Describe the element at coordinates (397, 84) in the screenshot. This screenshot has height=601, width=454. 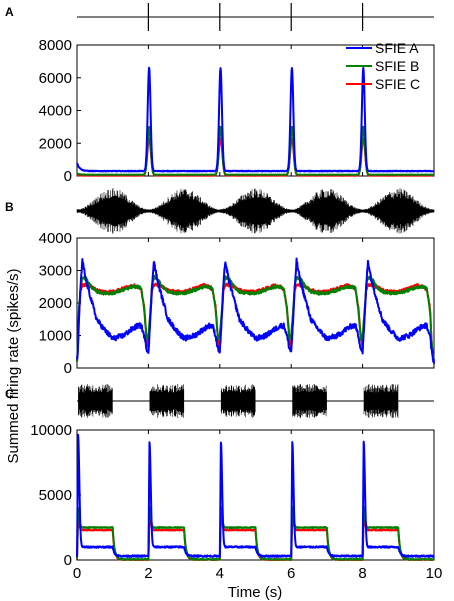
I see `legend-label: SFIE C` at that location.